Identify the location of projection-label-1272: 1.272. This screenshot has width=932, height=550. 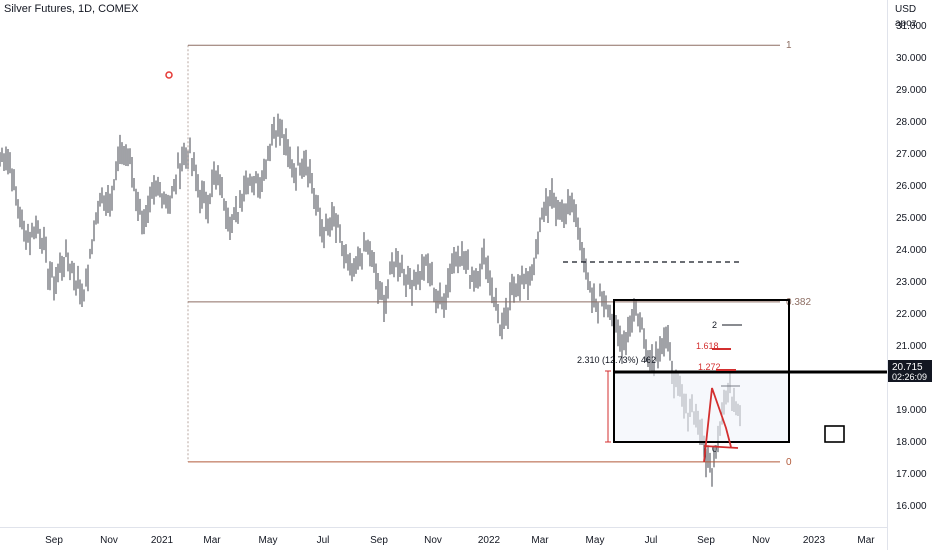
(709, 367).